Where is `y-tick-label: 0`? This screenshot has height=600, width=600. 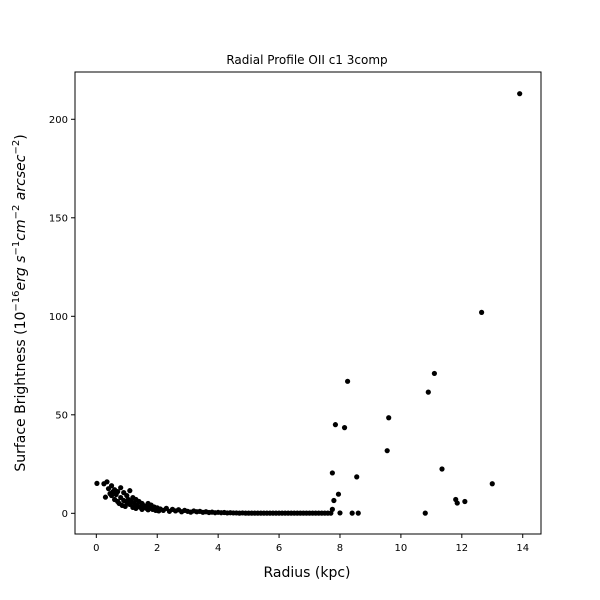
y-tick-label: 0 is located at coordinates (65, 514).